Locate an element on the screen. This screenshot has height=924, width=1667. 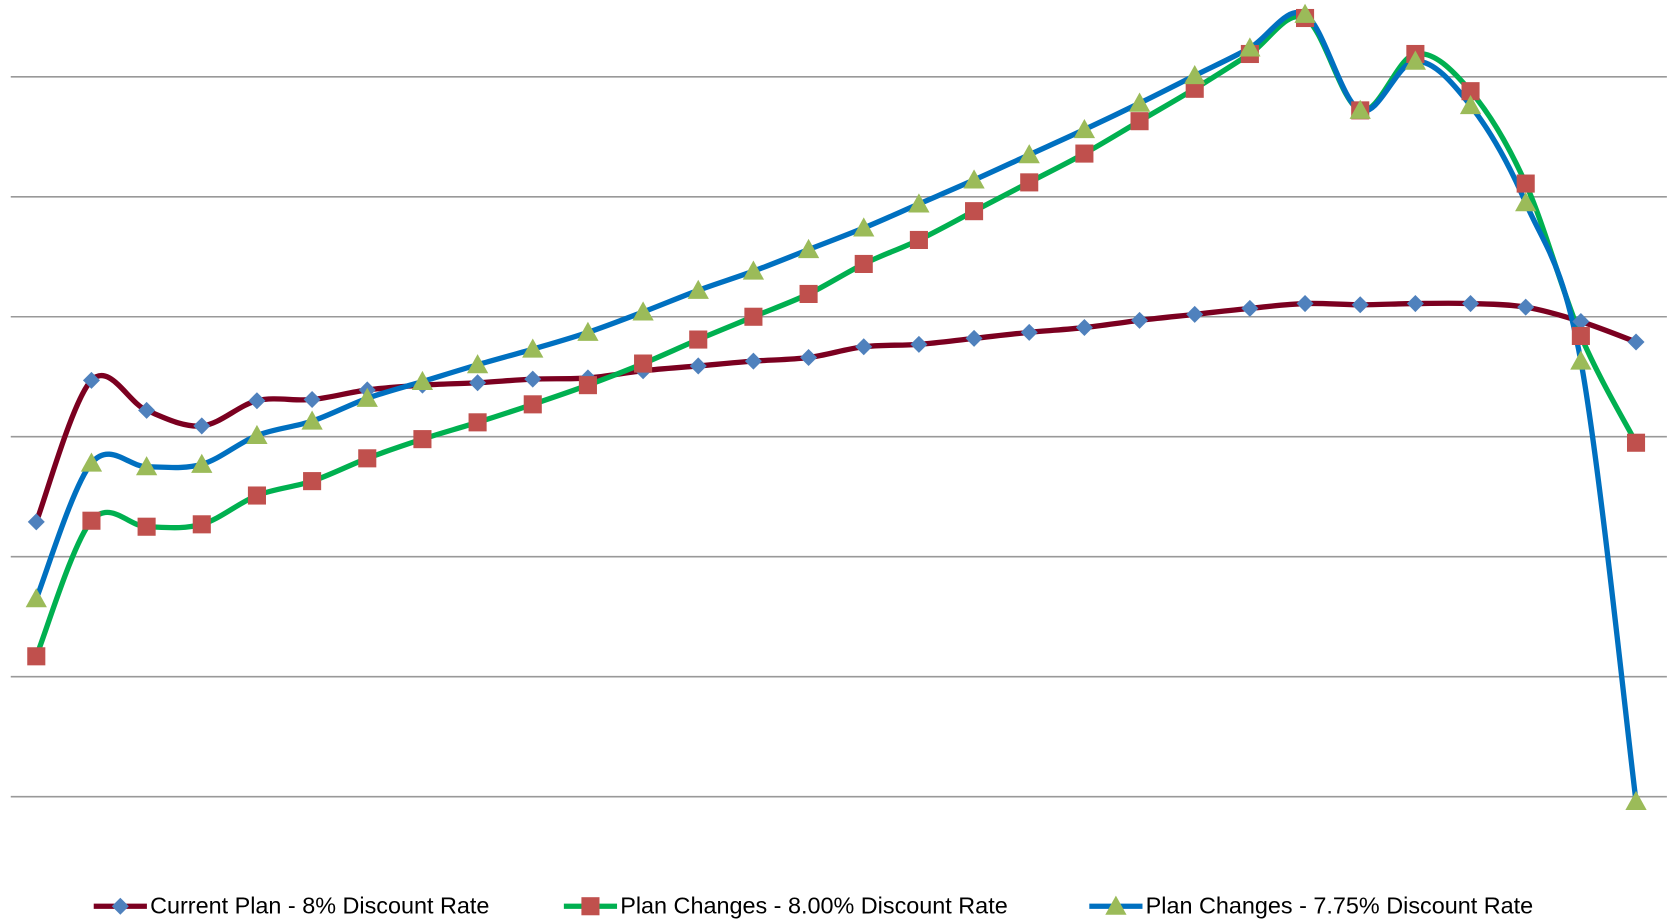
legend-label: Plan Changes - 8.00% Discount Rate is located at coordinates (813, 905).